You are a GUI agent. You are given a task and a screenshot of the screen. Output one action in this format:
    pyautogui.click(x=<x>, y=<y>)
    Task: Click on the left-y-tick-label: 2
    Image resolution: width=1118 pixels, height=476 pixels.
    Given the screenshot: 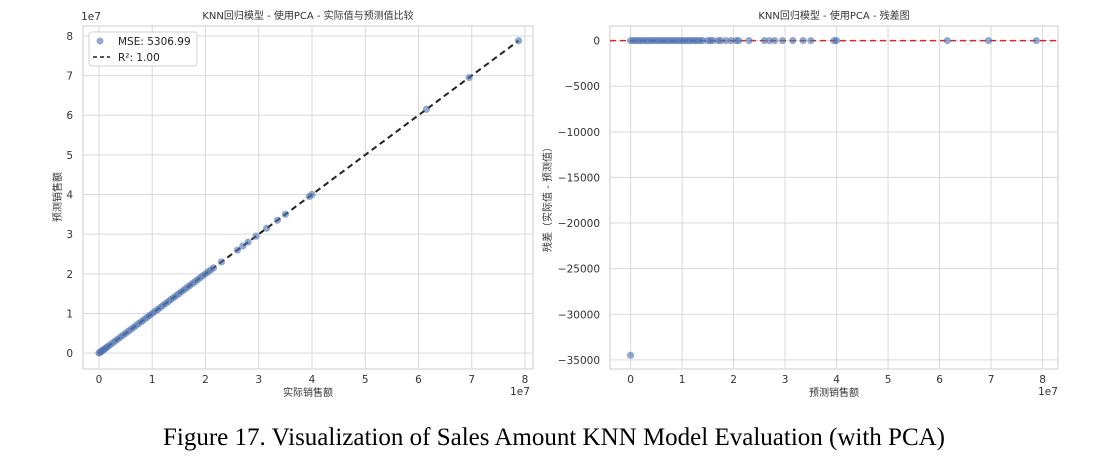 What is the action you would take?
    pyautogui.click(x=69, y=275)
    